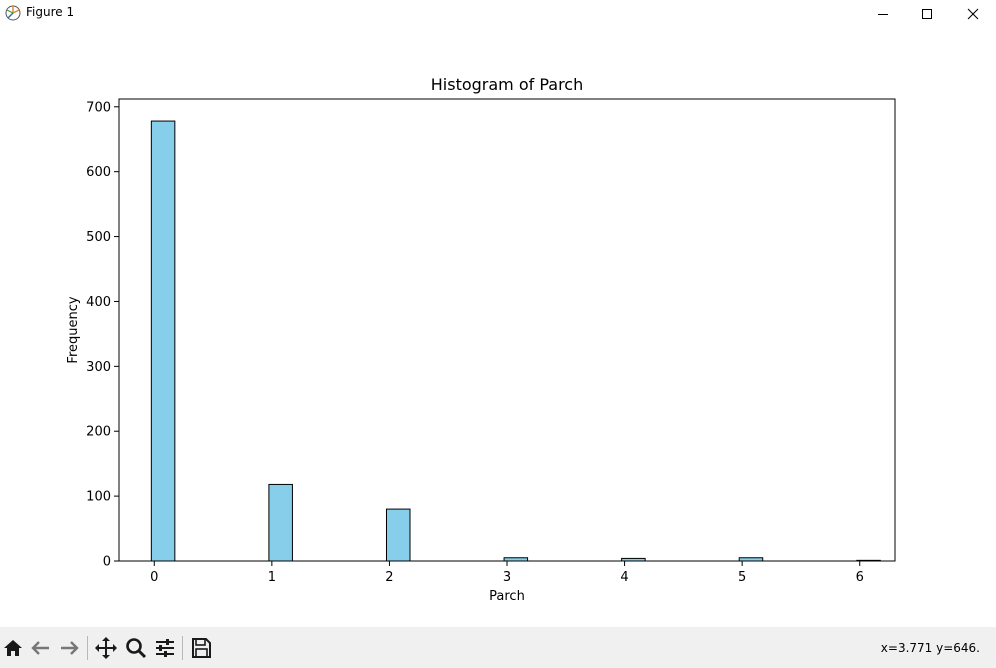 The height and width of the screenshot is (668, 996). I want to click on chart-title: Histogram of Parch, so click(507, 84).